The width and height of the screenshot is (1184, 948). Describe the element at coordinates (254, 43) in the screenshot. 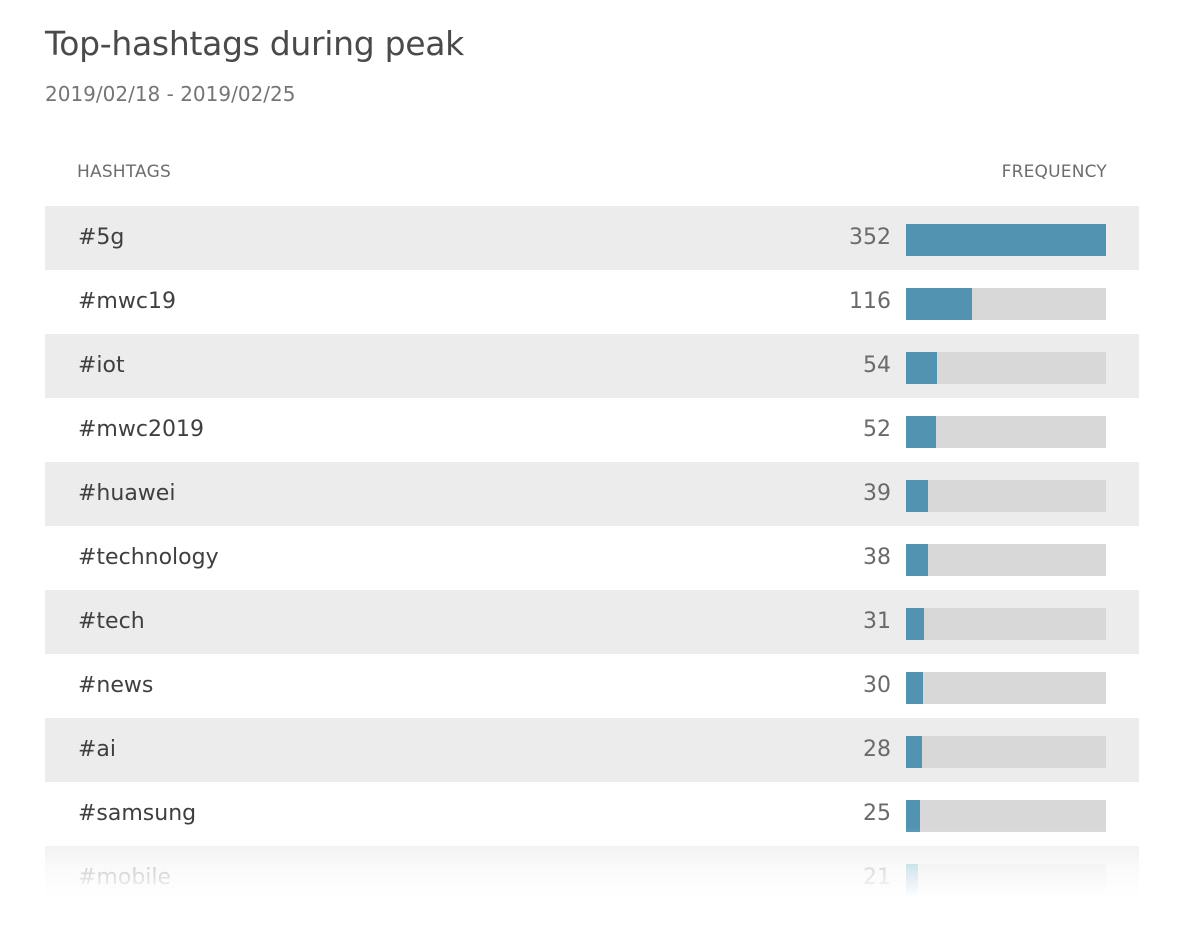

I see `widget-title: Top-hashtags during peak` at that location.